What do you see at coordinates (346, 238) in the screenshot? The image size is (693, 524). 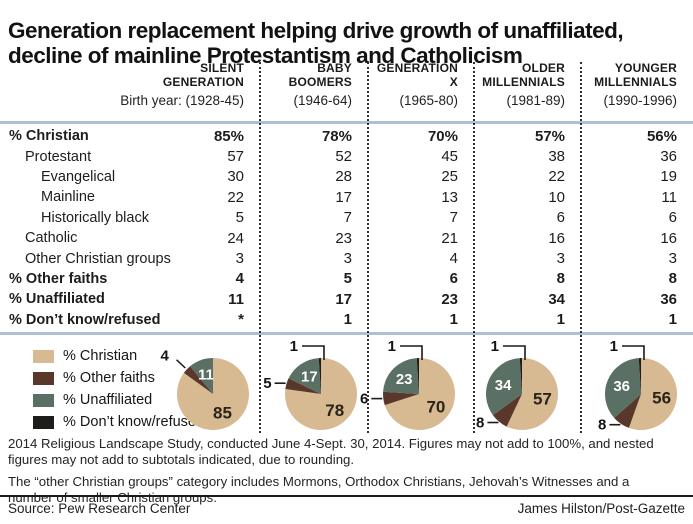 I see `table-row: Catholic 24 23 21 16 16` at bounding box center [346, 238].